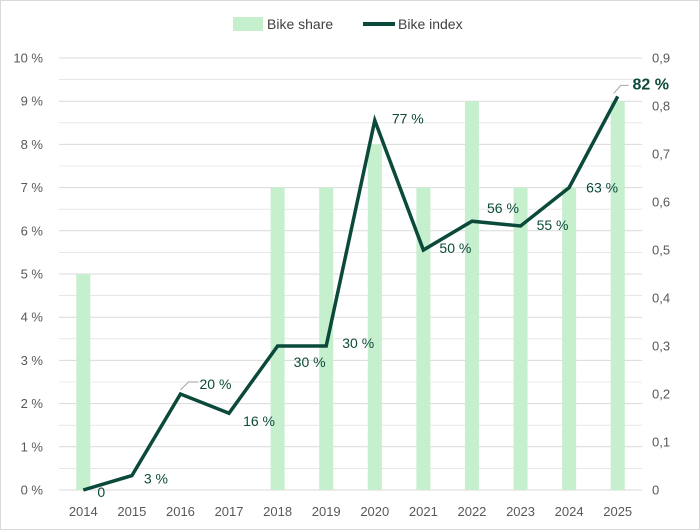  I want to click on right-tick-label: 0,6, so click(661, 202).